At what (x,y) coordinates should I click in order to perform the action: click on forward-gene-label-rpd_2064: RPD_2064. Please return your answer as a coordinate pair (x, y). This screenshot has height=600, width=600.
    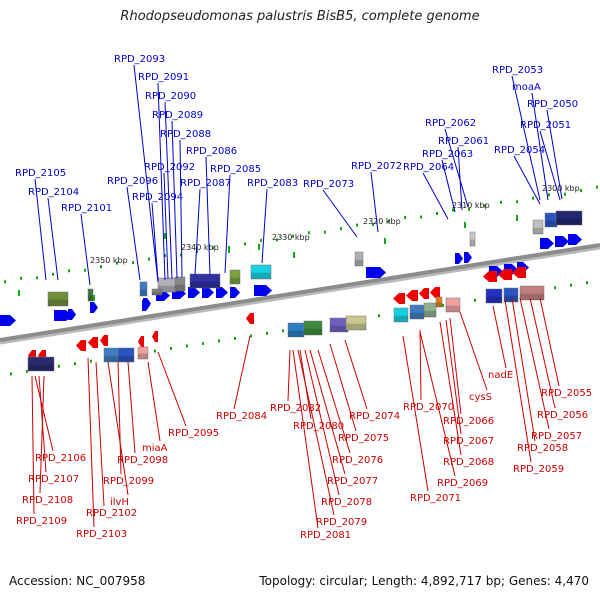
    Looking at the image, I should click on (428, 167).